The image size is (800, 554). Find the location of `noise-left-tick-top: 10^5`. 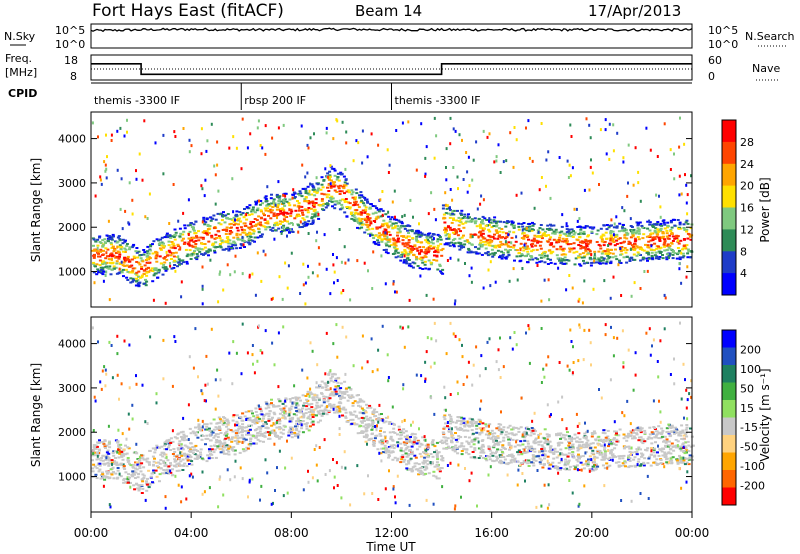

noise-left-tick-top: 10^5 is located at coordinates (70, 30).